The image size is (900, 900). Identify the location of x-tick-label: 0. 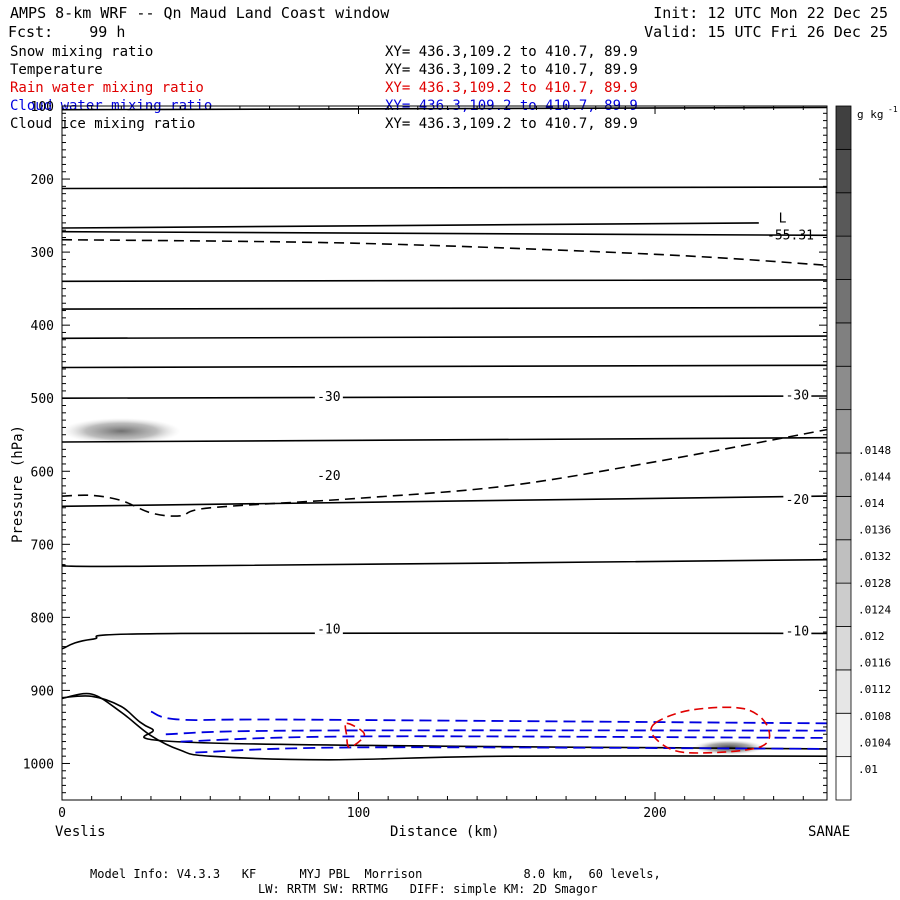
(62, 813).